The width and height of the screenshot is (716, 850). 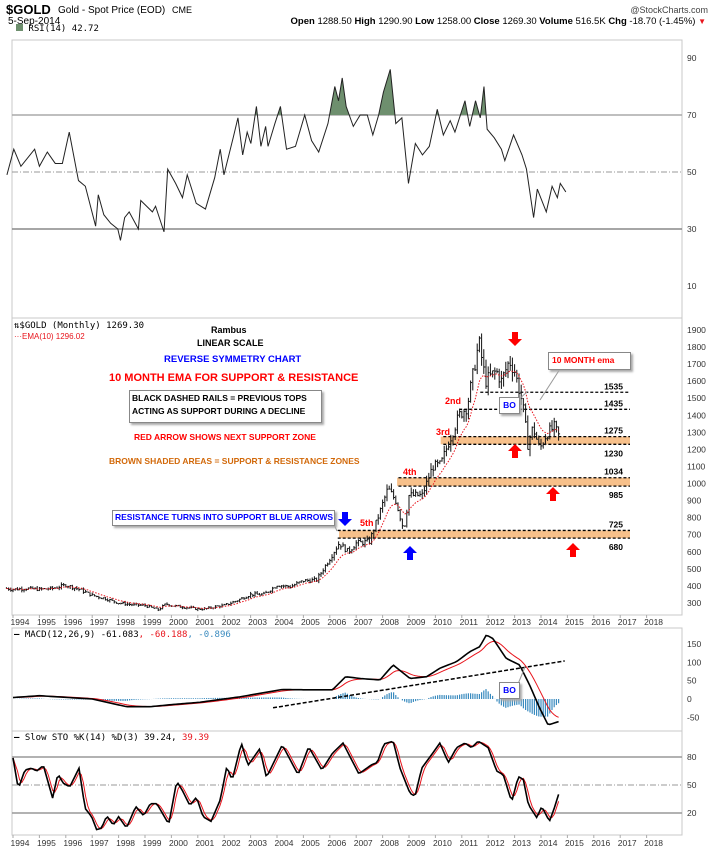 What do you see at coordinates (214, 635) in the screenshot?
I see `macd-hist-value: -0.896` at bounding box center [214, 635].